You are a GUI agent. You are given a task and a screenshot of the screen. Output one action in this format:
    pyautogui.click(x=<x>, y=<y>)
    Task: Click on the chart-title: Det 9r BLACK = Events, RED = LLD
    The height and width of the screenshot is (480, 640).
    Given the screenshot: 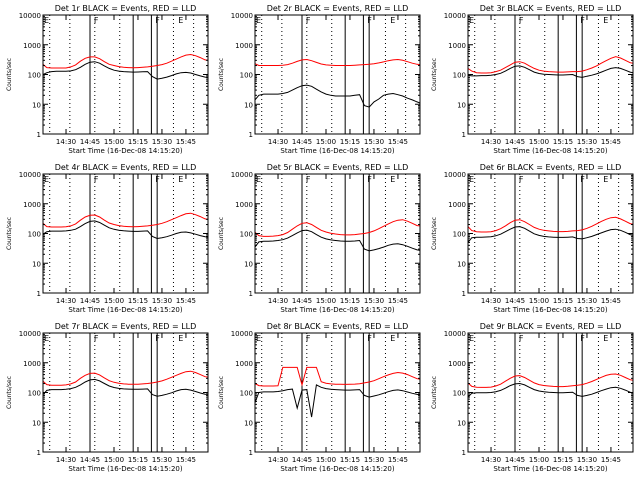 What is the action you would take?
    pyautogui.click(x=551, y=326)
    